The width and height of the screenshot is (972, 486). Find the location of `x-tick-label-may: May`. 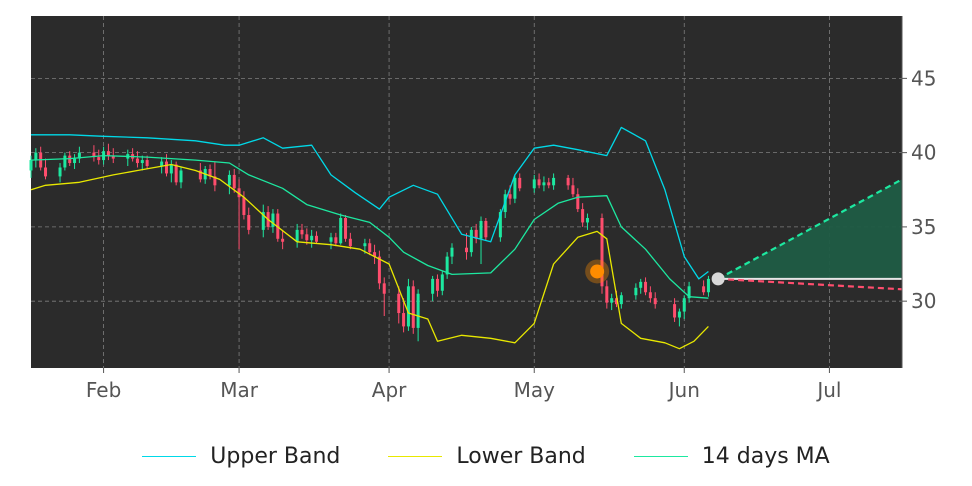

x-tick-label-may: May is located at coordinates (535, 390).